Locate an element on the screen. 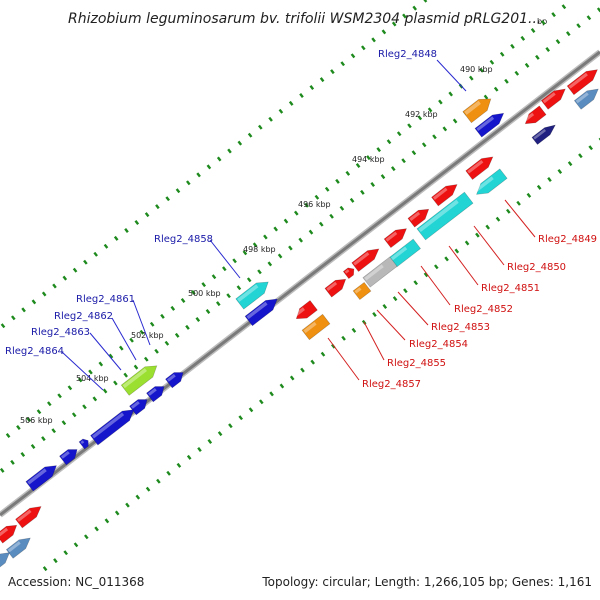 The height and width of the screenshot is (600, 600). tick-label-502: 502 kbp is located at coordinates (147, 335).